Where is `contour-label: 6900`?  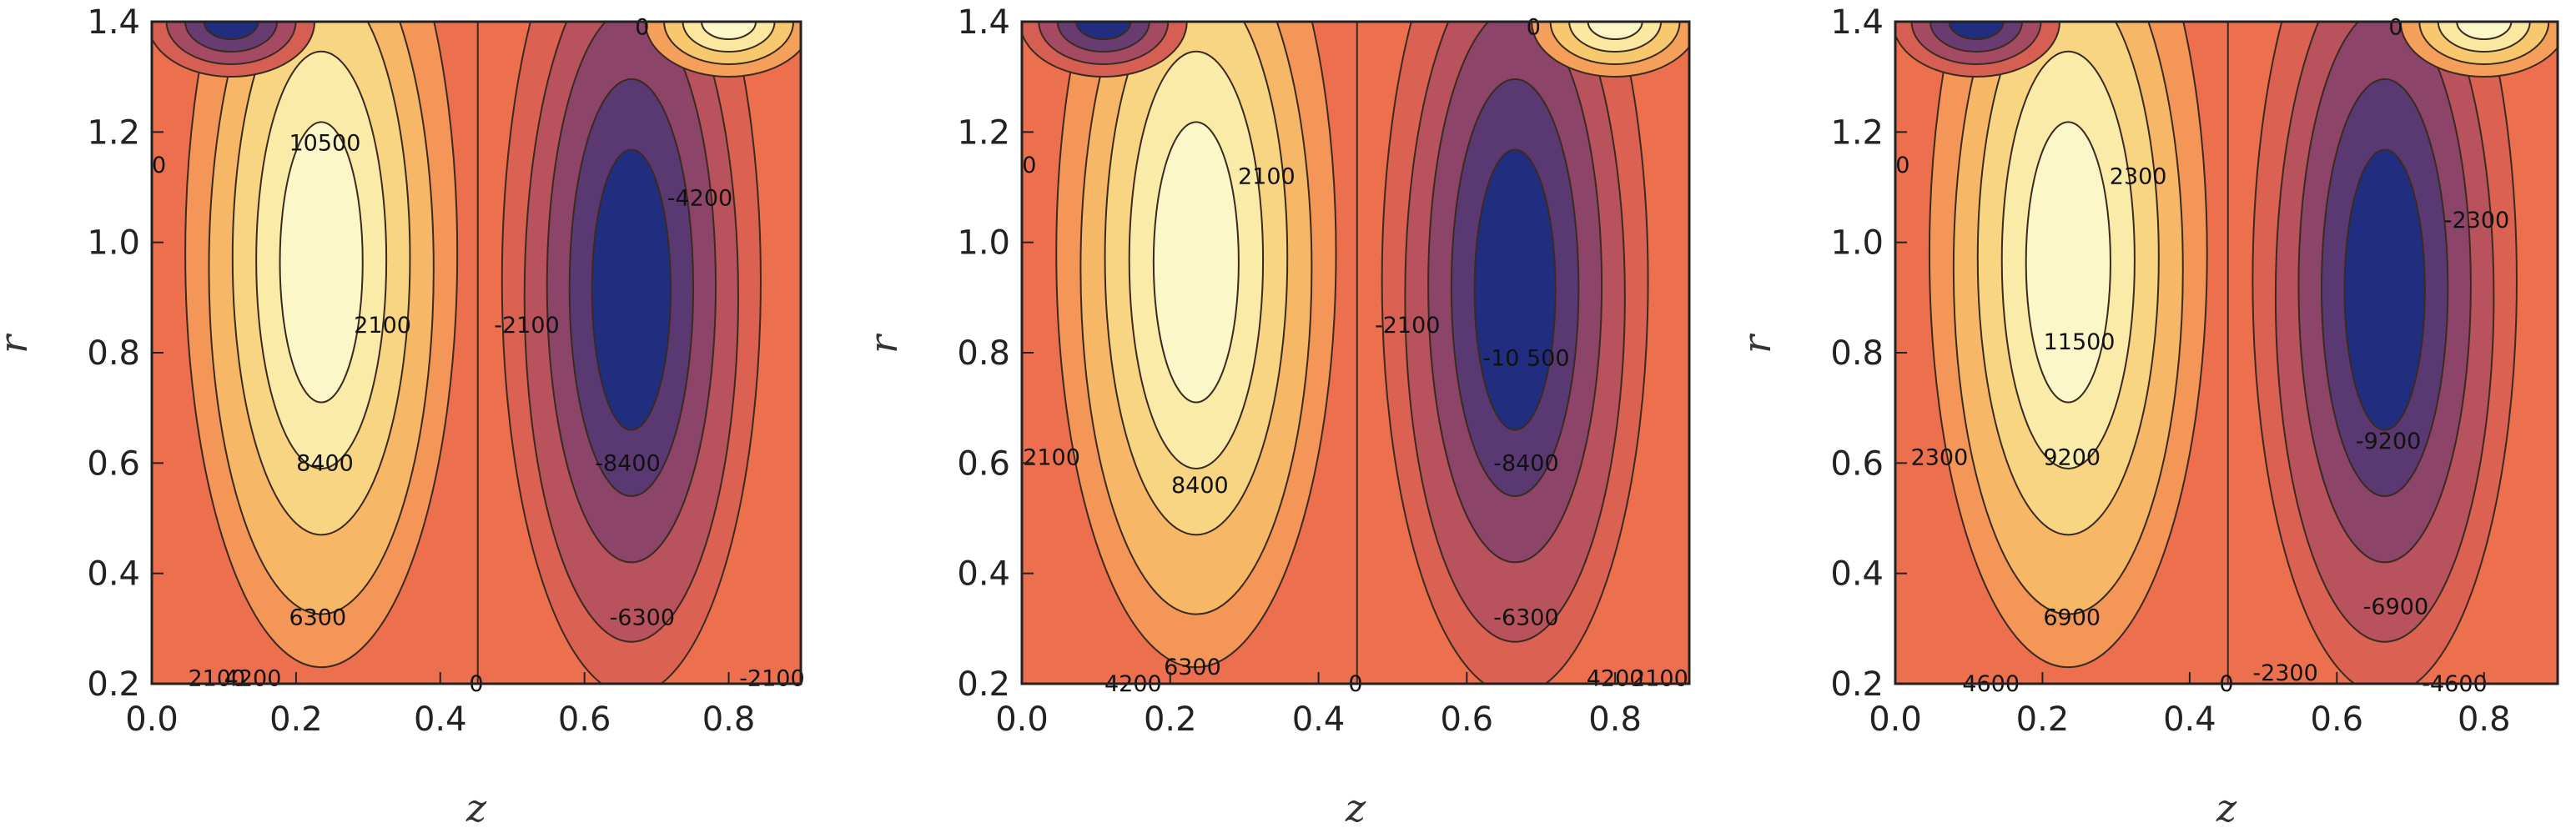
contour-label: 6900 is located at coordinates (2072, 618).